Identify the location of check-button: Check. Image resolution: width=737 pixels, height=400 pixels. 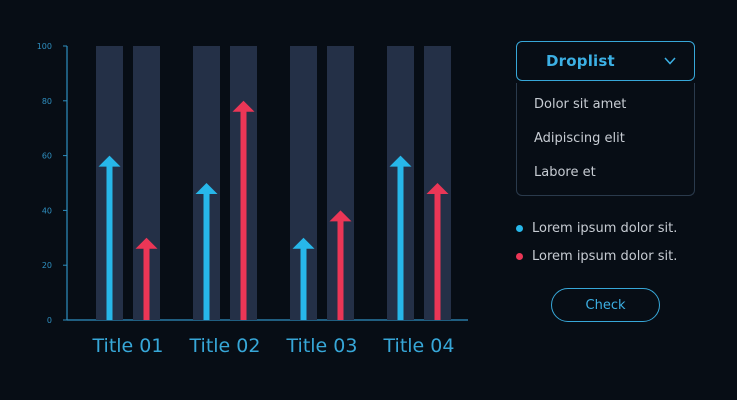
(605, 305).